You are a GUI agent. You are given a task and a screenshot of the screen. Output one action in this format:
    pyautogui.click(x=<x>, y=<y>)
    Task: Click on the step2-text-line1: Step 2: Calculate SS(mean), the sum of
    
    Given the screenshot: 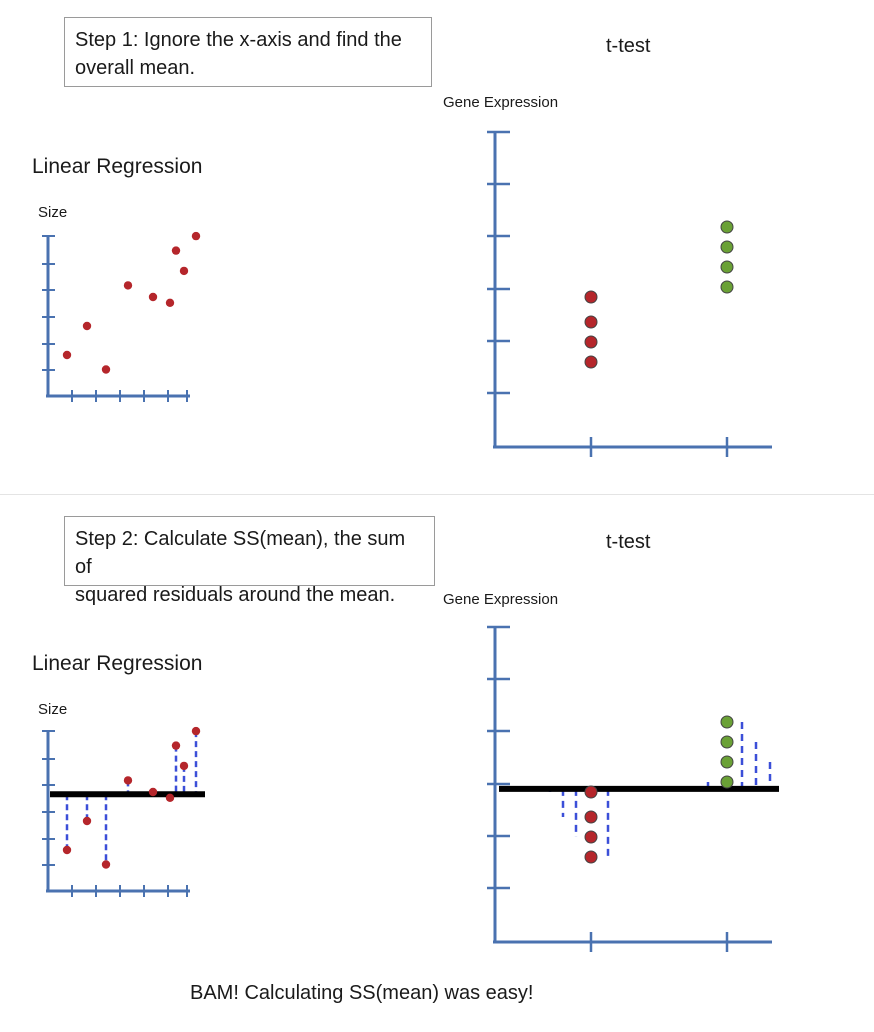 What is the action you would take?
    pyautogui.click(x=240, y=553)
    